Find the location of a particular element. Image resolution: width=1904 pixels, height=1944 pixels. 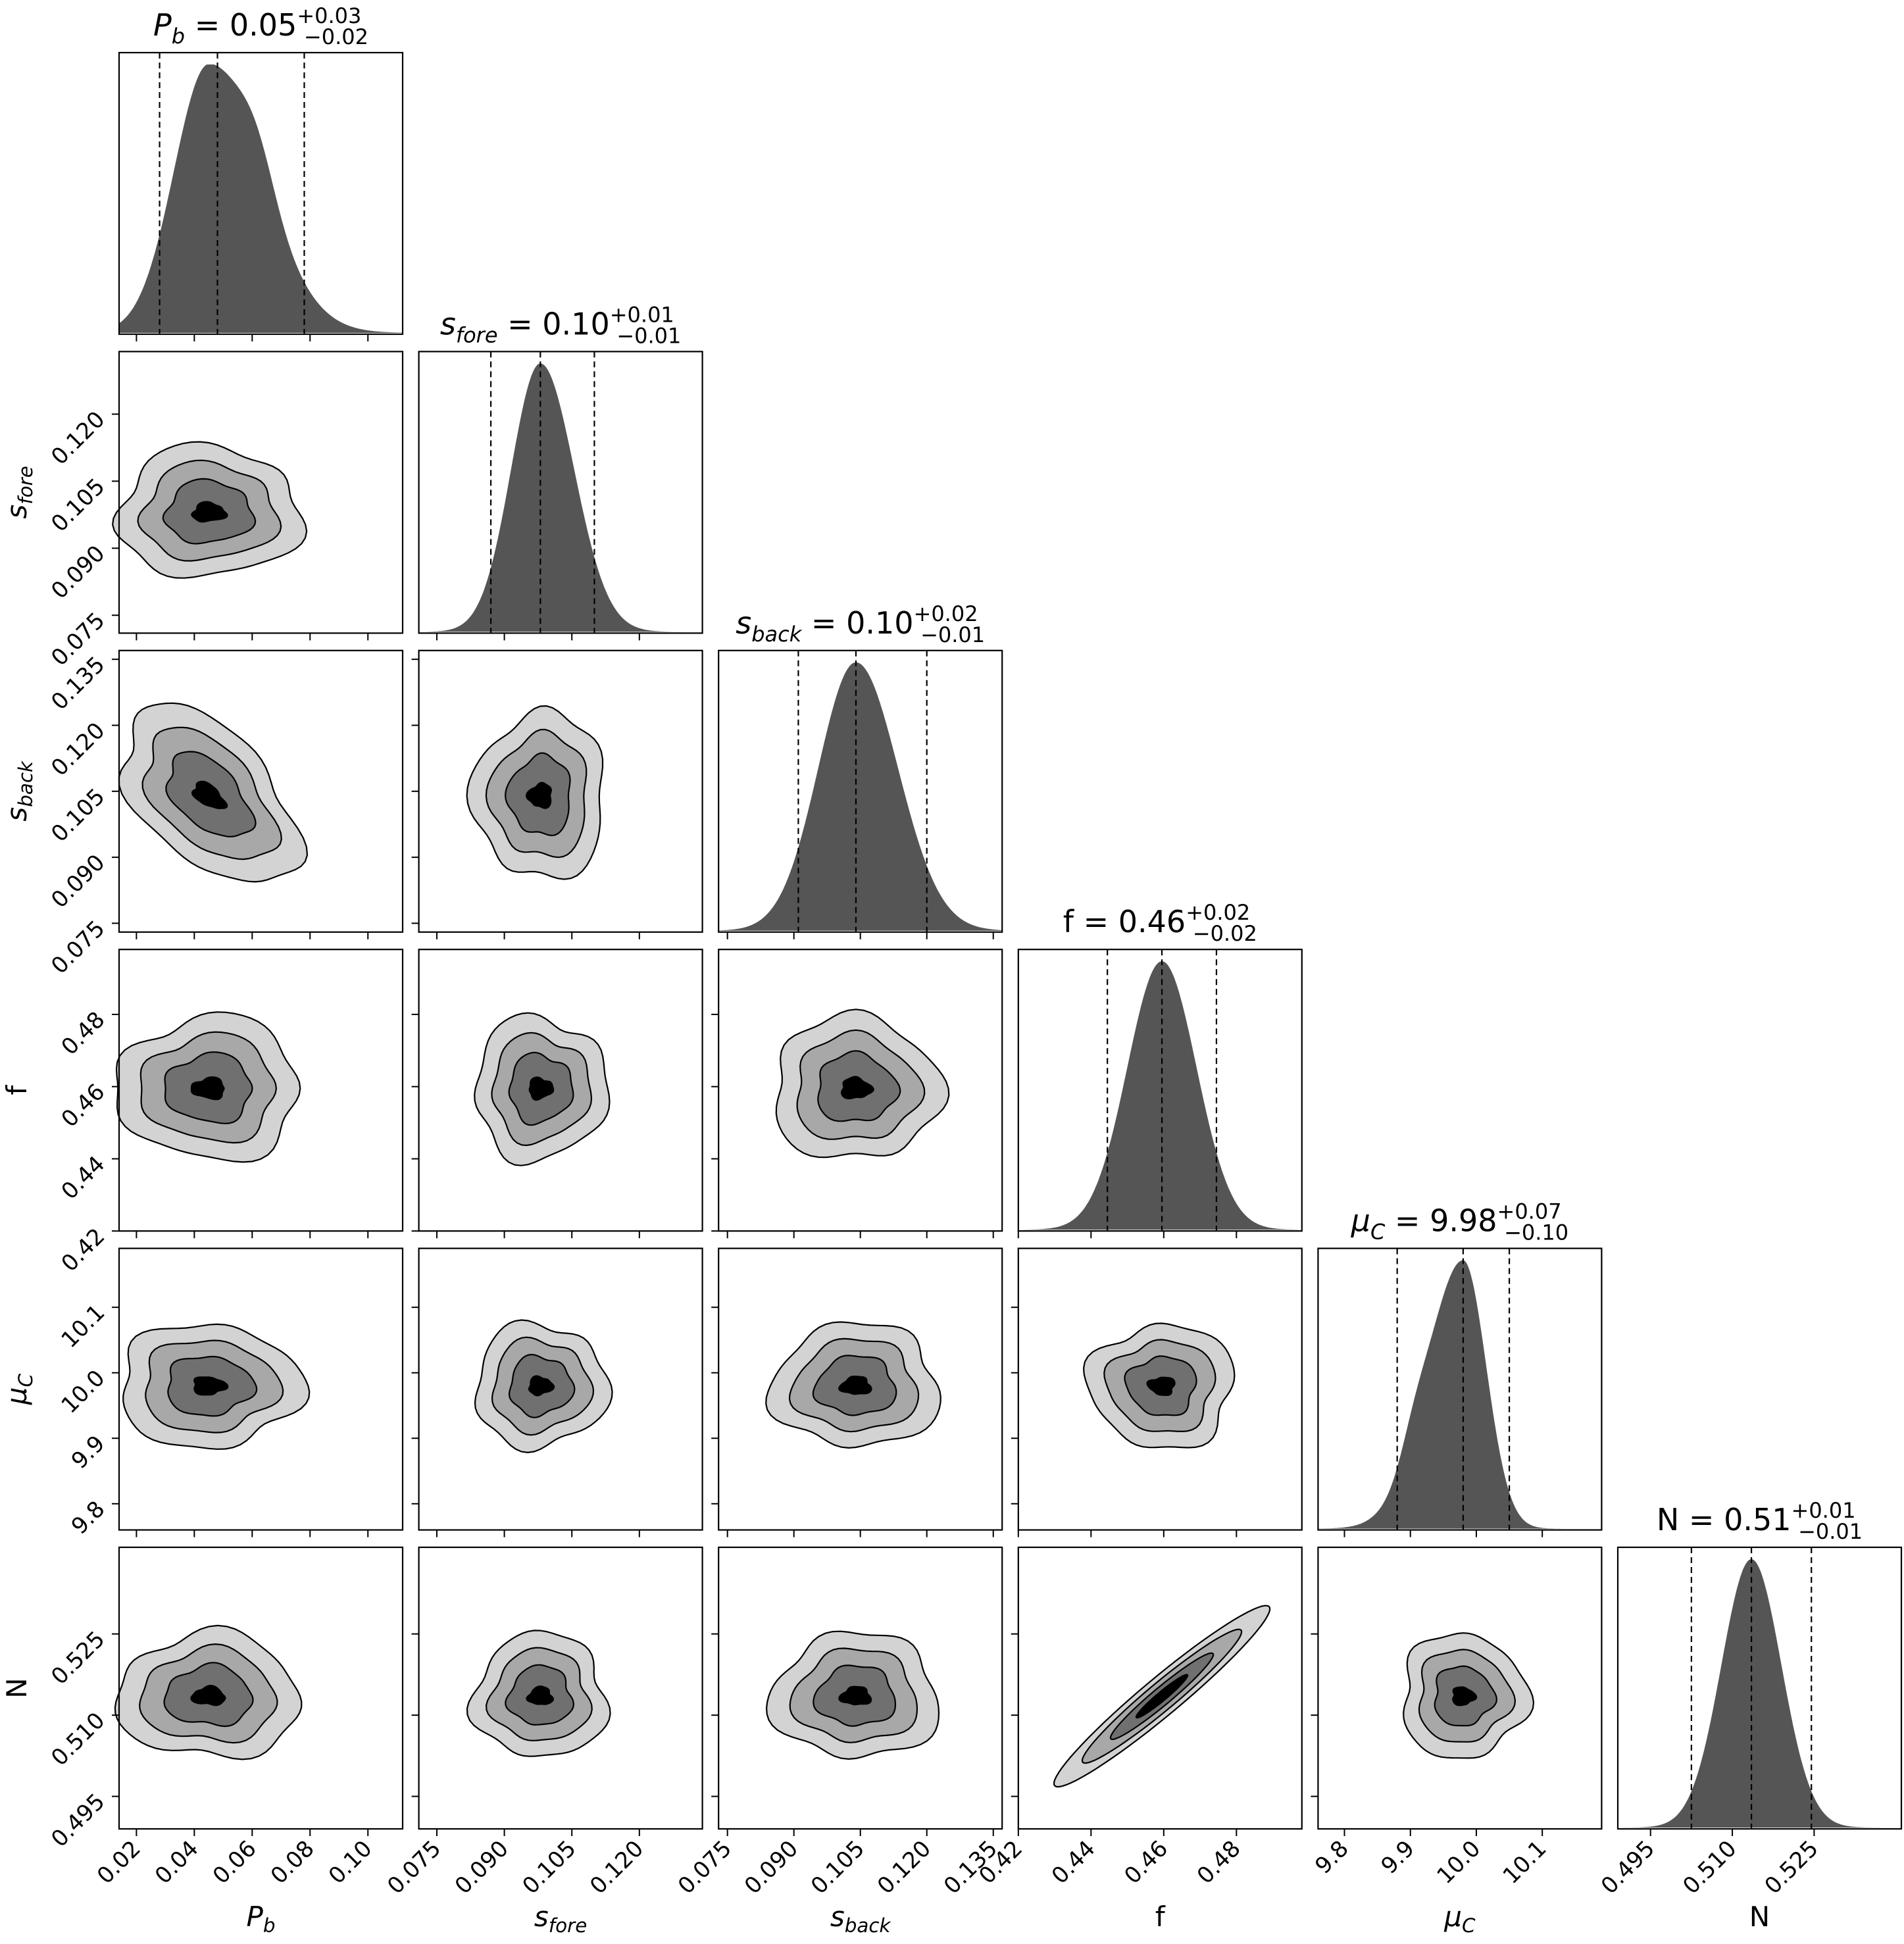

y-tick-label: 0.46 is located at coordinates (84, 1106).